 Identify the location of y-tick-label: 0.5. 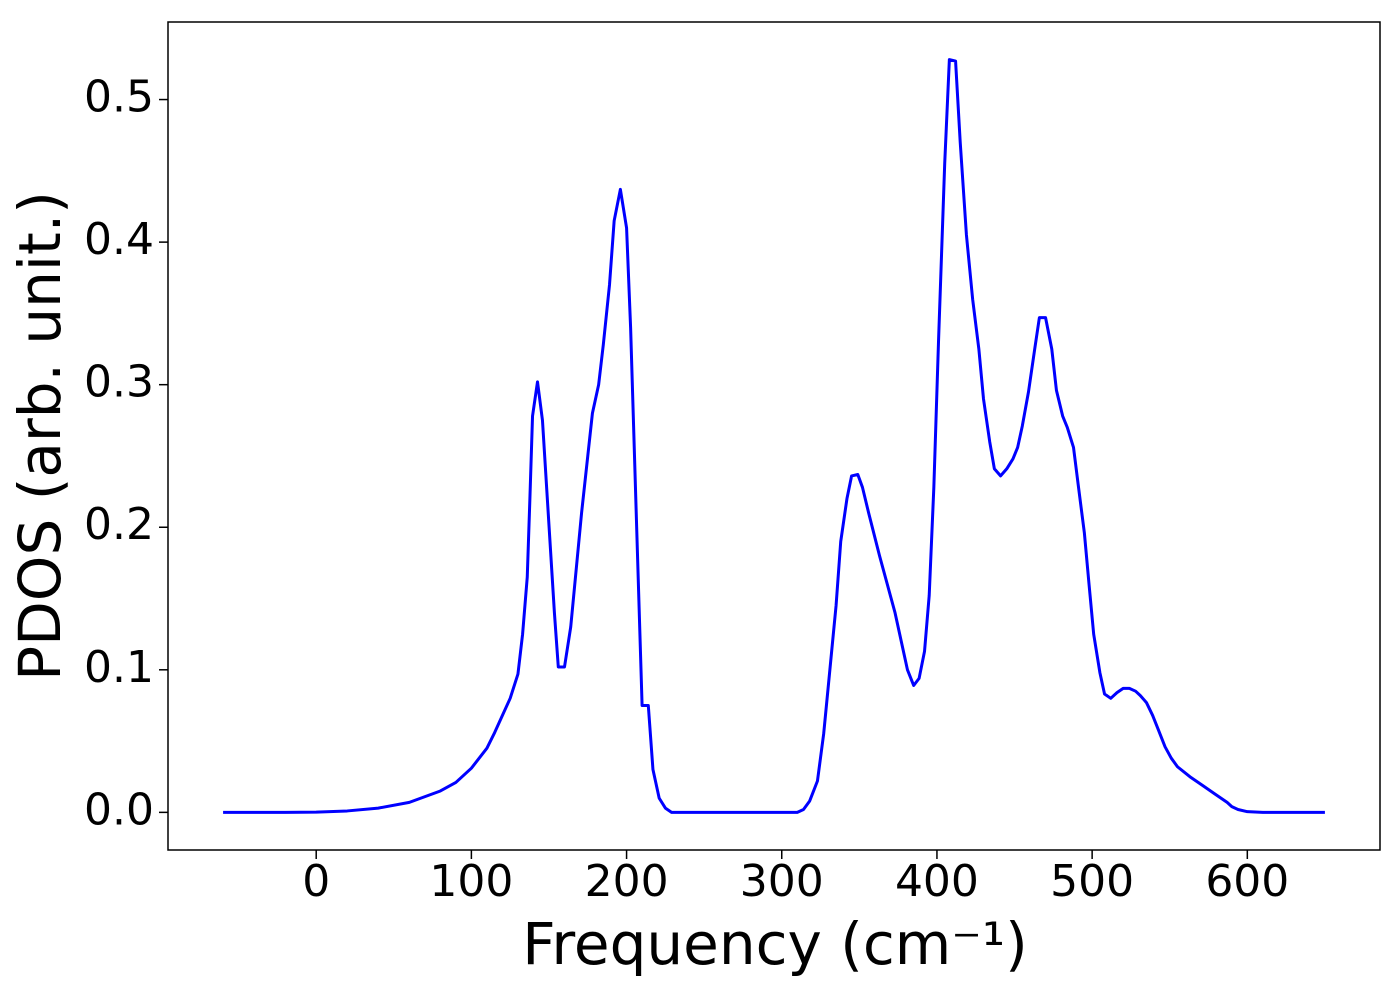
(119, 97).